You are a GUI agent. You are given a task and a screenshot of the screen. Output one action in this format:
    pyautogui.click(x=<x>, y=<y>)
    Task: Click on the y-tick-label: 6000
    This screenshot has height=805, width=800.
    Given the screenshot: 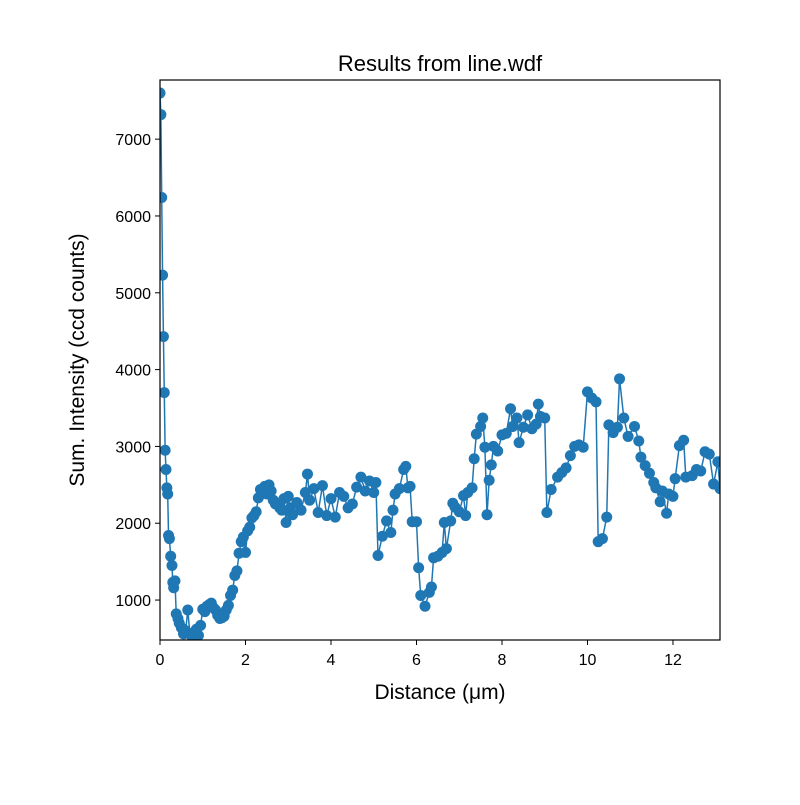 What is the action you would take?
    pyautogui.click(x=133, y=217)
    